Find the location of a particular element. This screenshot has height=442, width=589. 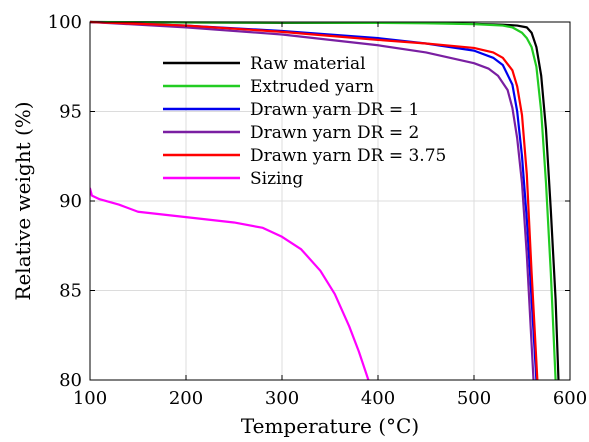

x-tick-label: 400 is located at coordinates (378, 398).